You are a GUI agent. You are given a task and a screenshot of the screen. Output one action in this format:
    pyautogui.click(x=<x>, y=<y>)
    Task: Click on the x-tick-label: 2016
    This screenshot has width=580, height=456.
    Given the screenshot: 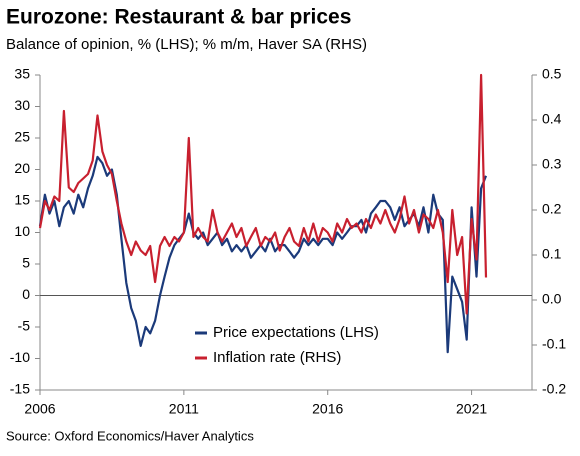 What is the action you would take?
    pyautogui.click(x=327, y=409)
    